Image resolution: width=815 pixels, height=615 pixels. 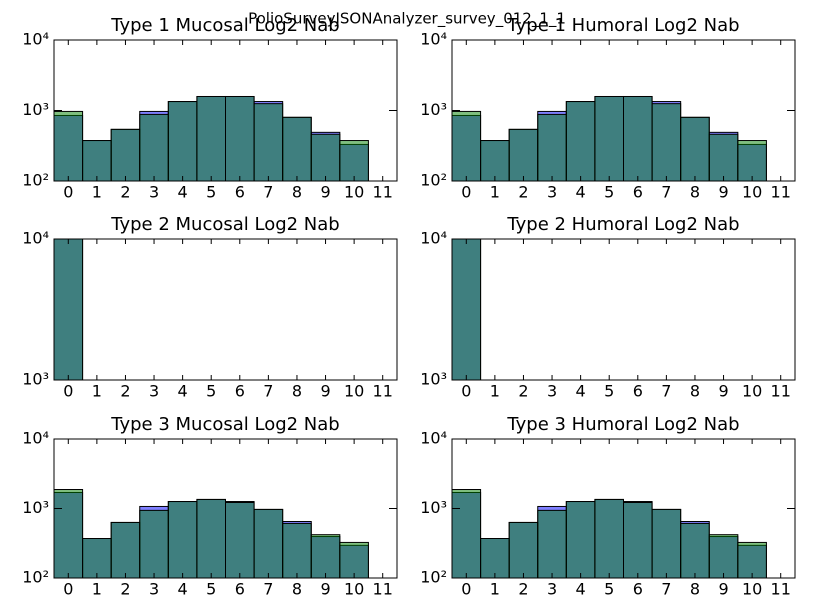 What do you see at coordinates (224, 224) in the screenshot?
I see `plot-title: Type 2 Mucosal Log2 Nab` at bounding box center [224, 224].